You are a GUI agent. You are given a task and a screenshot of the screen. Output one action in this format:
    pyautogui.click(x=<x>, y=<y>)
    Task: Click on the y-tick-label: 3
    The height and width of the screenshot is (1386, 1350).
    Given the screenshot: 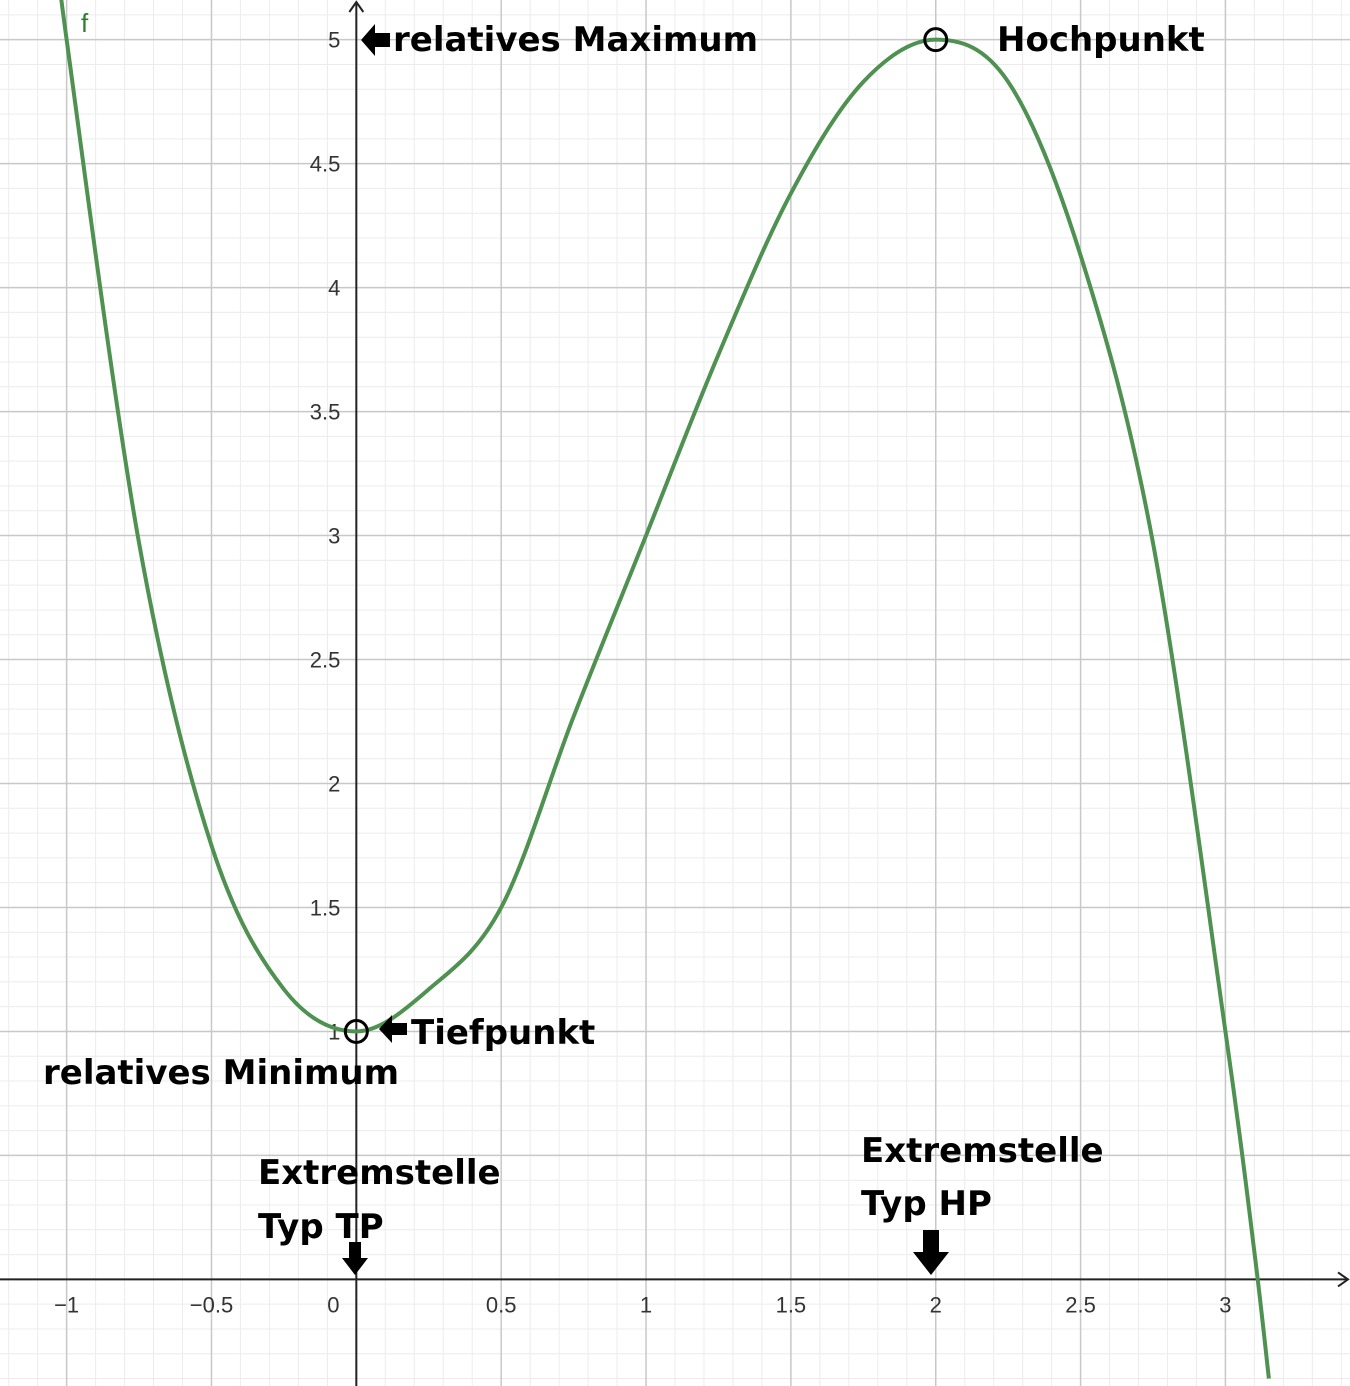 What is the action you would take?
    pyautogui.click(x=334, y=536)
    